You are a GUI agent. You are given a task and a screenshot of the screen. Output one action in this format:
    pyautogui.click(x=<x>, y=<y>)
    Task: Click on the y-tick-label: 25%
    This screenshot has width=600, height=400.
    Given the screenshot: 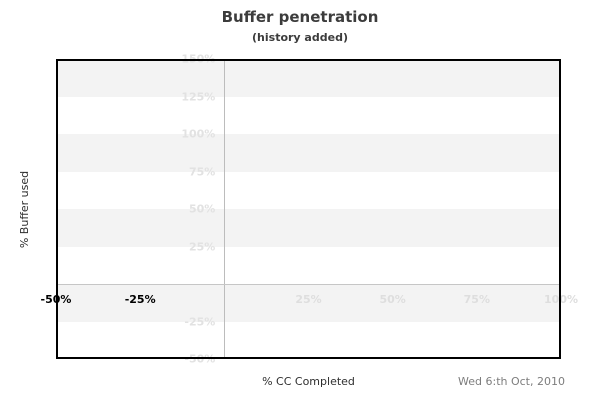 What is the action you would take?
    pyautogui.click(x=202, y=246)
    